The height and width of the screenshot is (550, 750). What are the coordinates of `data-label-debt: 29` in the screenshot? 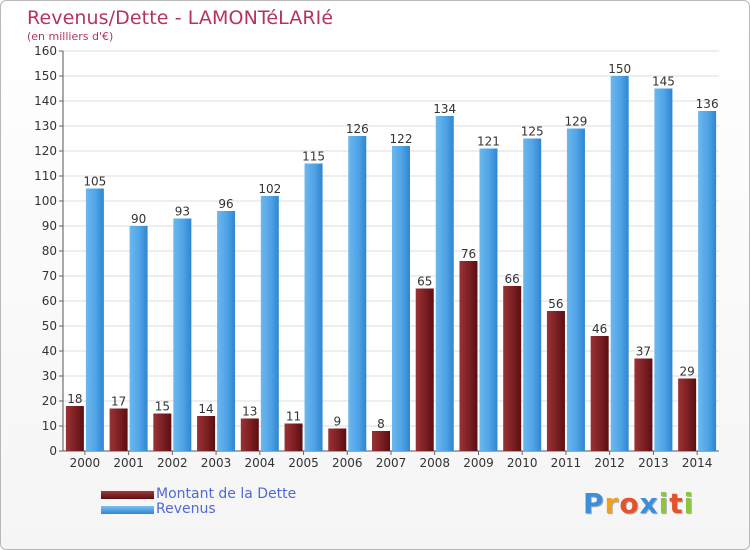 It's located at (686, 372).